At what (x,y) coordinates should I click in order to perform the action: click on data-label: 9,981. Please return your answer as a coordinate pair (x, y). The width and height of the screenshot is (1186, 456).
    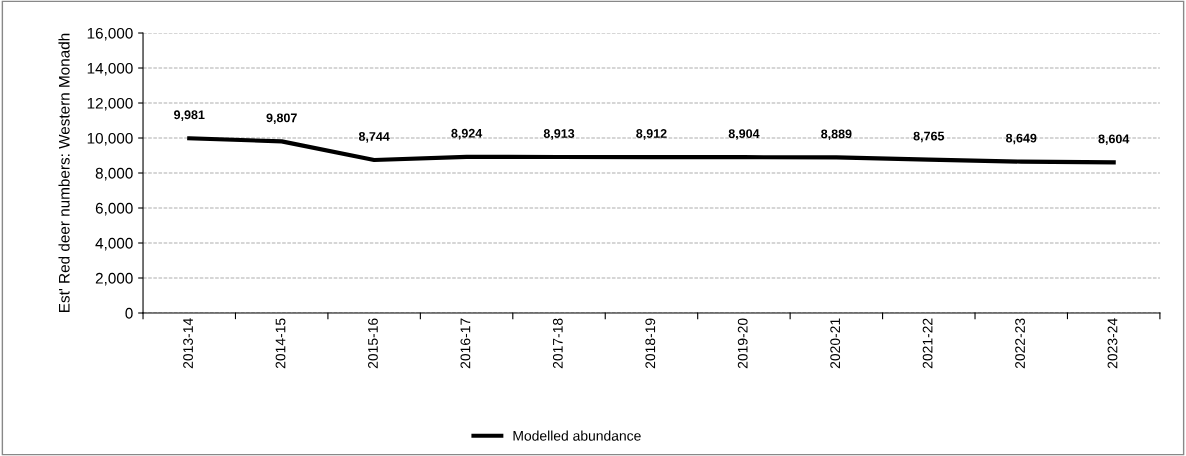
    Looking at the image, I should click on (189, 116).